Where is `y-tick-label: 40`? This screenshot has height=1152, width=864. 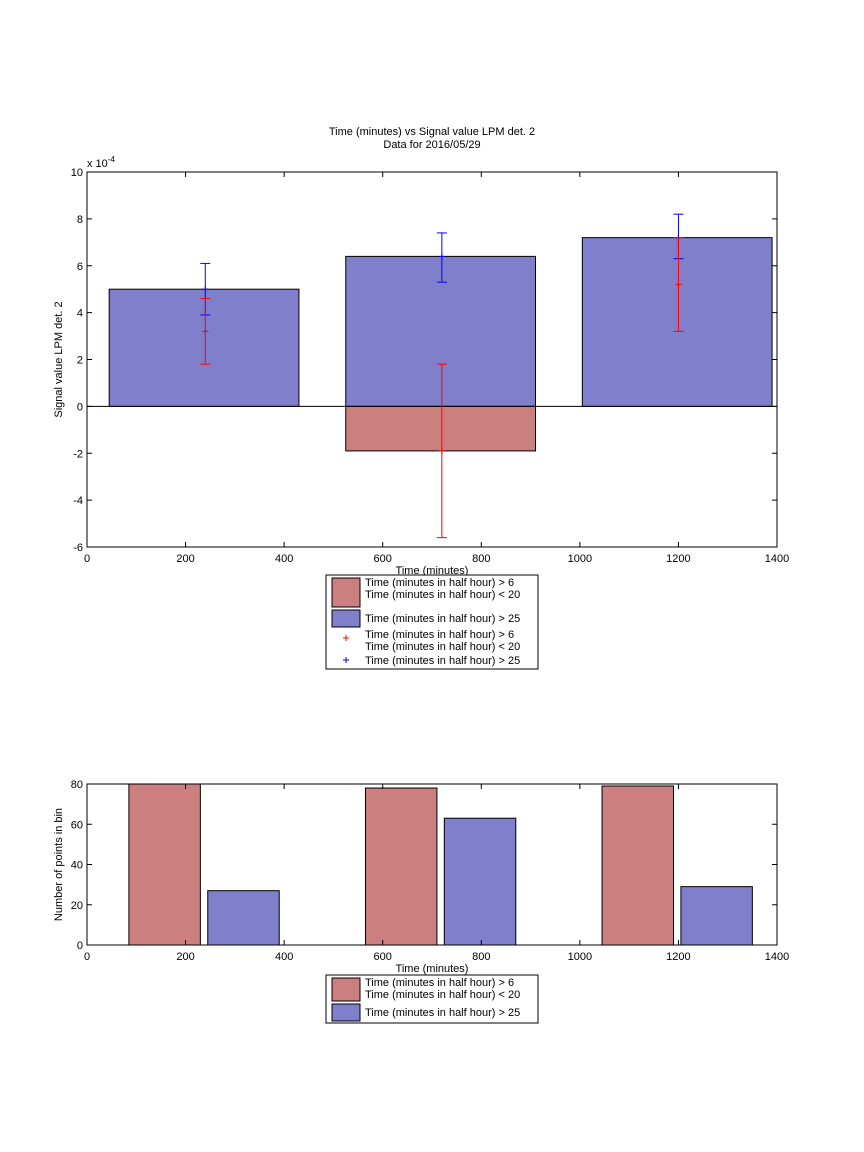
y-tick-label: 40 is located at coordinates (77, 866).